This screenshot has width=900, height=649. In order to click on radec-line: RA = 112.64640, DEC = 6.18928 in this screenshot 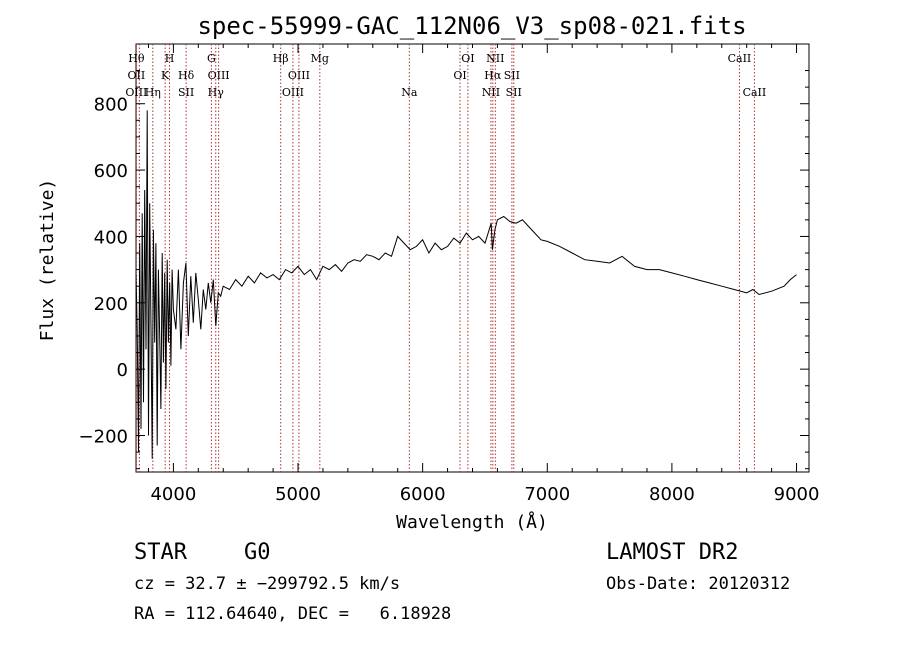, I will do `click(293, 614)`.